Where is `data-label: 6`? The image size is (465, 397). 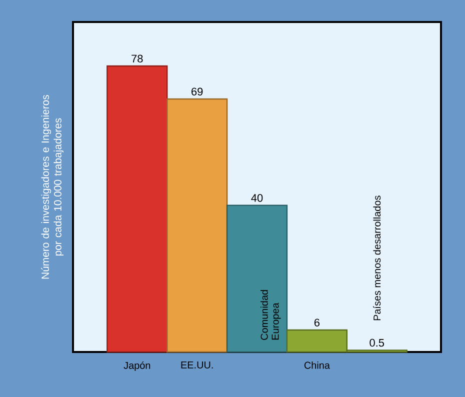
data-label: 6 is located at coordinates (317, 322).